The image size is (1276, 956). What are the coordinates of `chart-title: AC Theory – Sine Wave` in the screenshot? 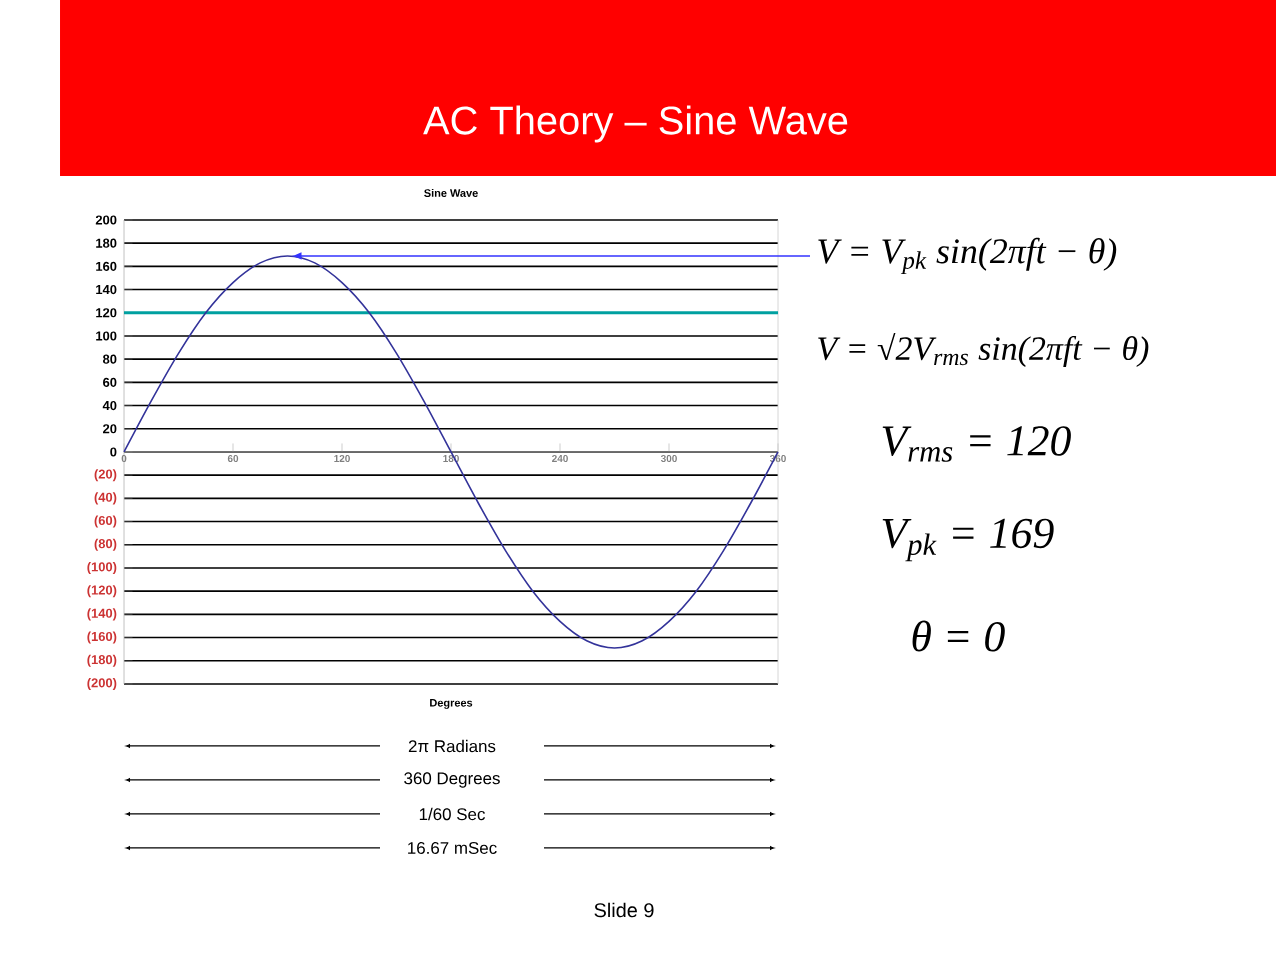 It's located at (635, 124).